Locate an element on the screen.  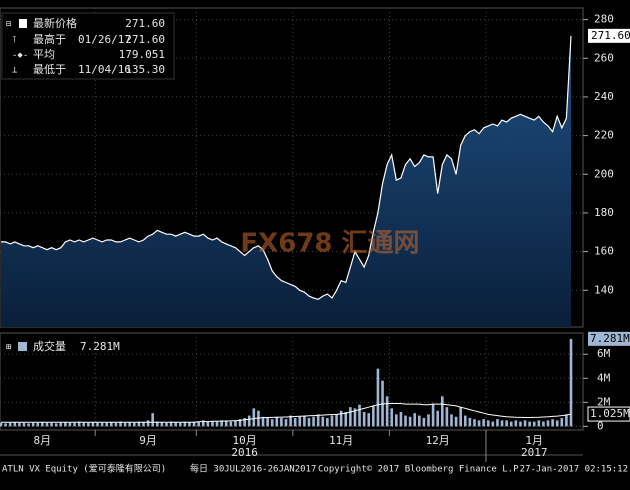
legend-icon: ⊟ is located at coordinates (8, 25).